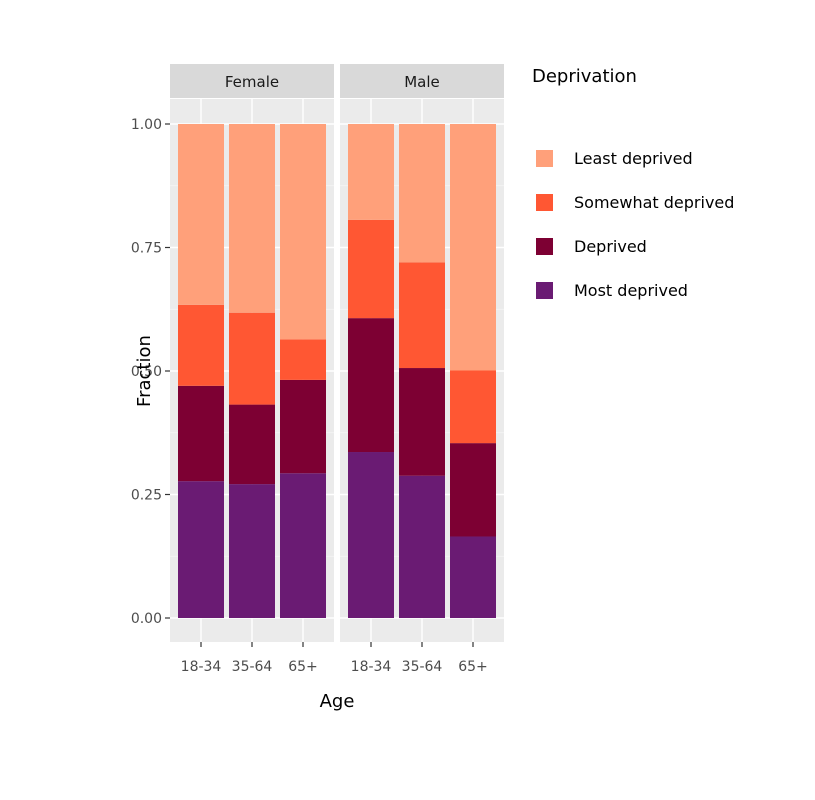 Image resolution: width=815 pixels, height=800 pixels. Describe the element at coordinates (146, 249) in the screenshot. I see `y-tick-label: 0.75` at that location.